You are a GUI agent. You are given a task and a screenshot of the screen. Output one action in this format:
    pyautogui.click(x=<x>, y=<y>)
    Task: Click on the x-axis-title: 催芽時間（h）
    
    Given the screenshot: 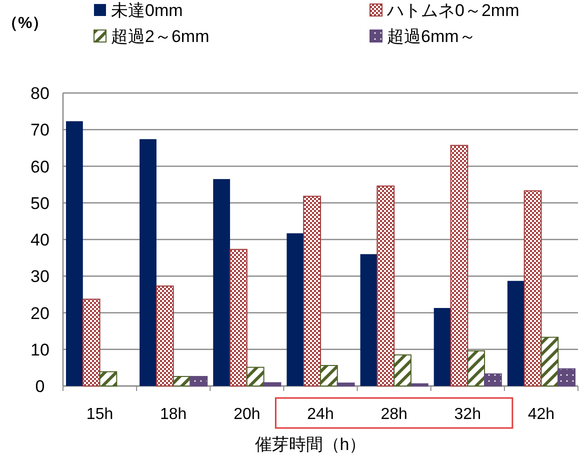 What is the action you would take?
    pyautogui.click(x=310, y=444)
    